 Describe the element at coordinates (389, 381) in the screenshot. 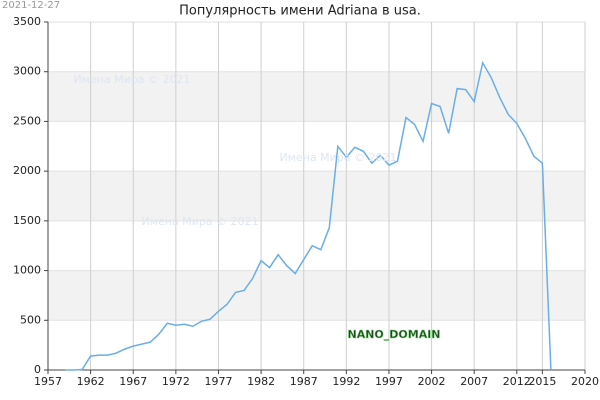

I see `x-tick-label: 1997` at that location.